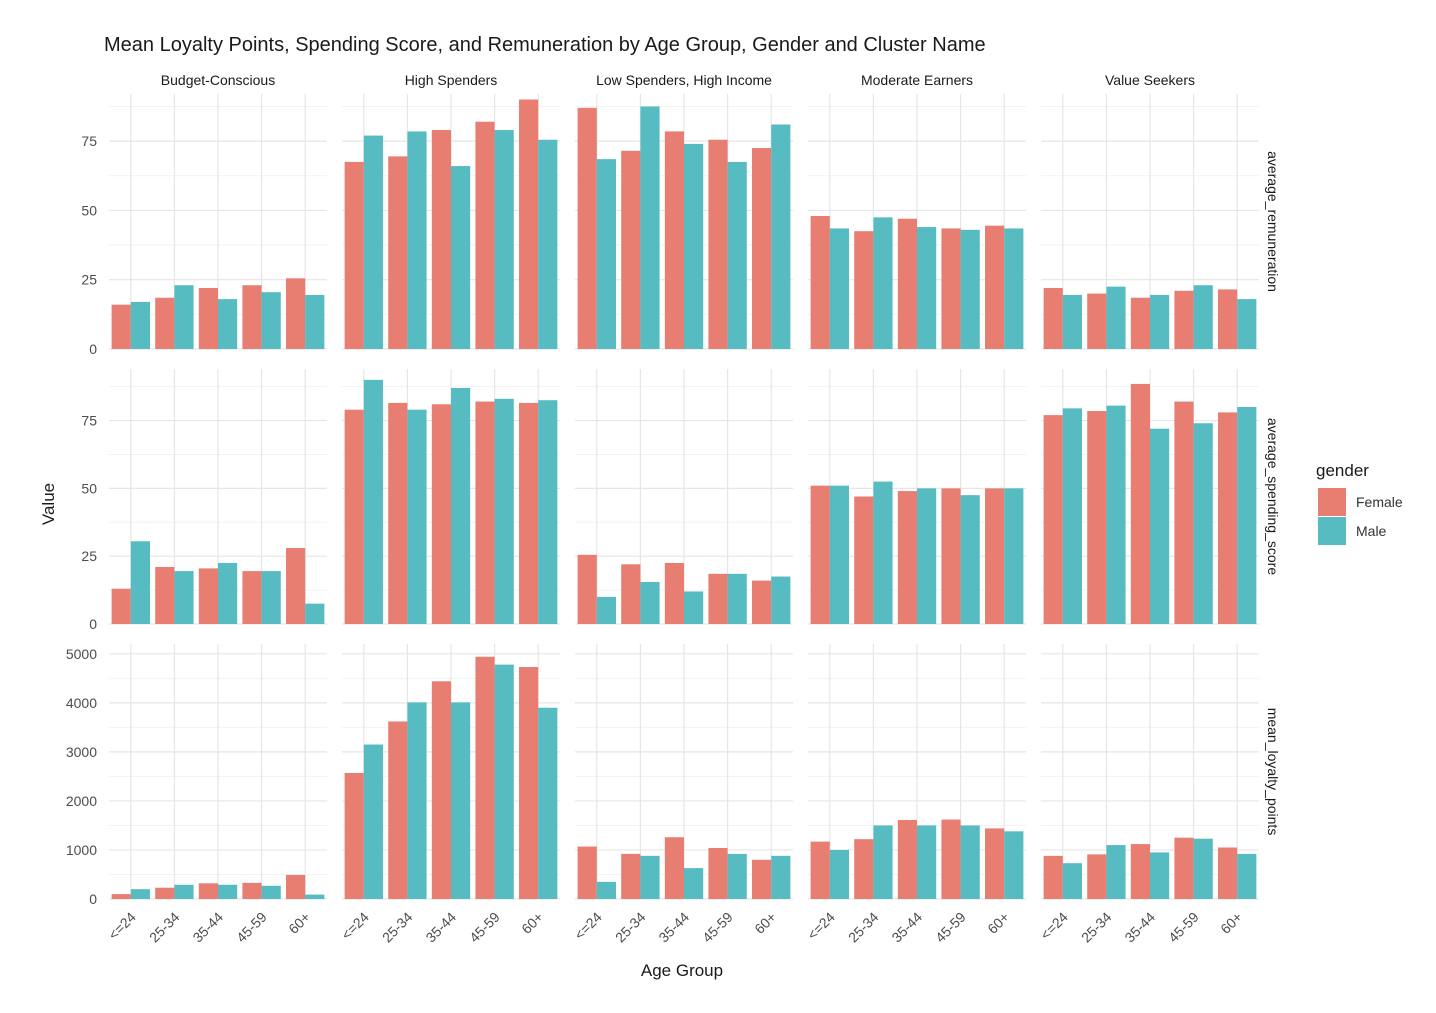 This screenshot has height=1013, width=1436. I want to click on panel-low-spenders-high-income-average-remuneration, so click(684, 222).